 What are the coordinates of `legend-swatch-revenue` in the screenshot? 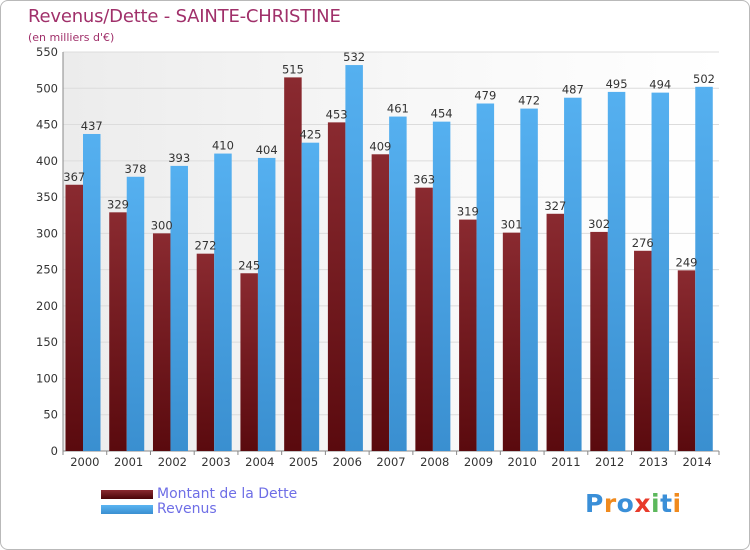 It's located at (127, 509).